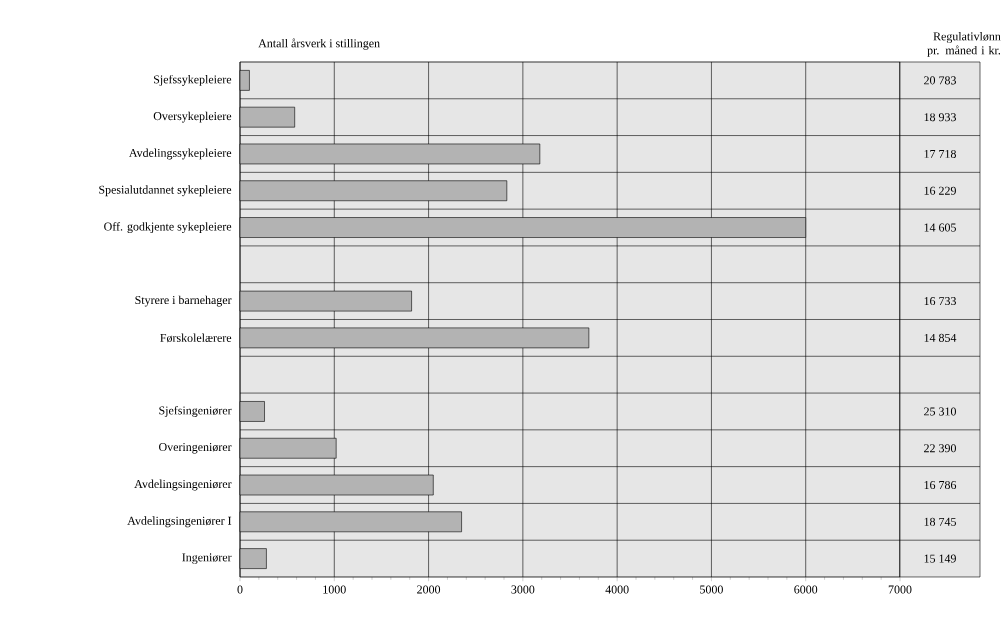 The height and width of the screenshot is (618, 1004). Describe the element at coordinates (617, 589) in the screenshot. I see `x-tick-label: 4000` at that location.